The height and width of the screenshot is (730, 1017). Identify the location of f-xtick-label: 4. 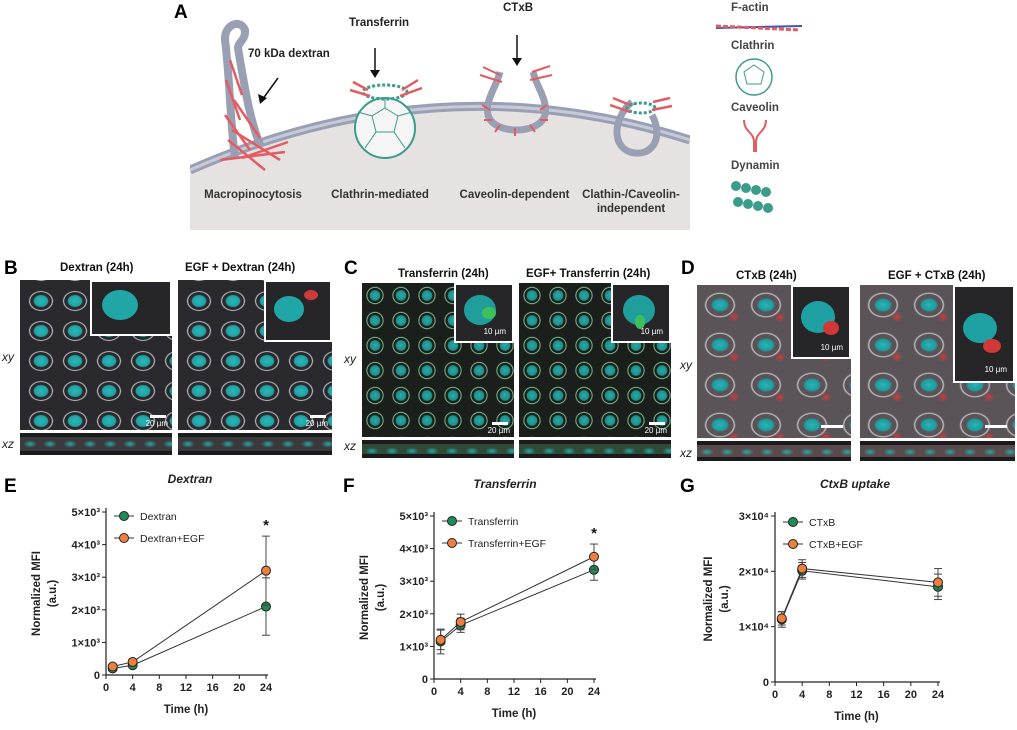
(461, 692).